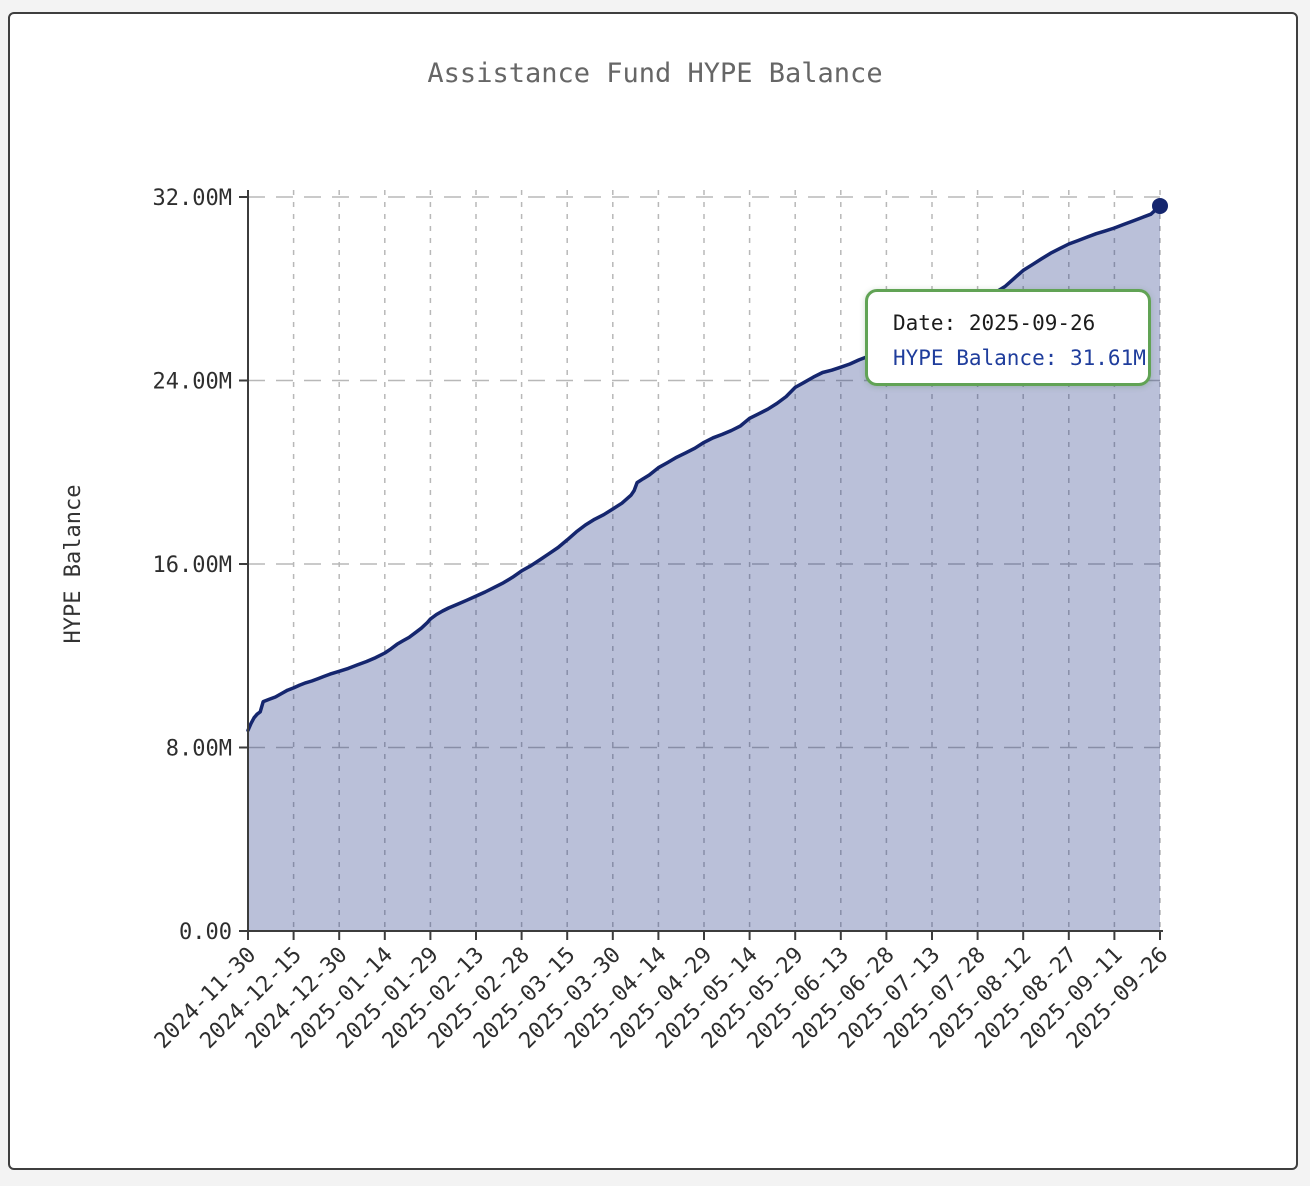 The image size is (1310, 1186). Describe the element at coordinates (1008, 337) in the screenshot. I see `tooltip: Date: 2025-09-26 HYPE Balance: 31.61M` at that location.